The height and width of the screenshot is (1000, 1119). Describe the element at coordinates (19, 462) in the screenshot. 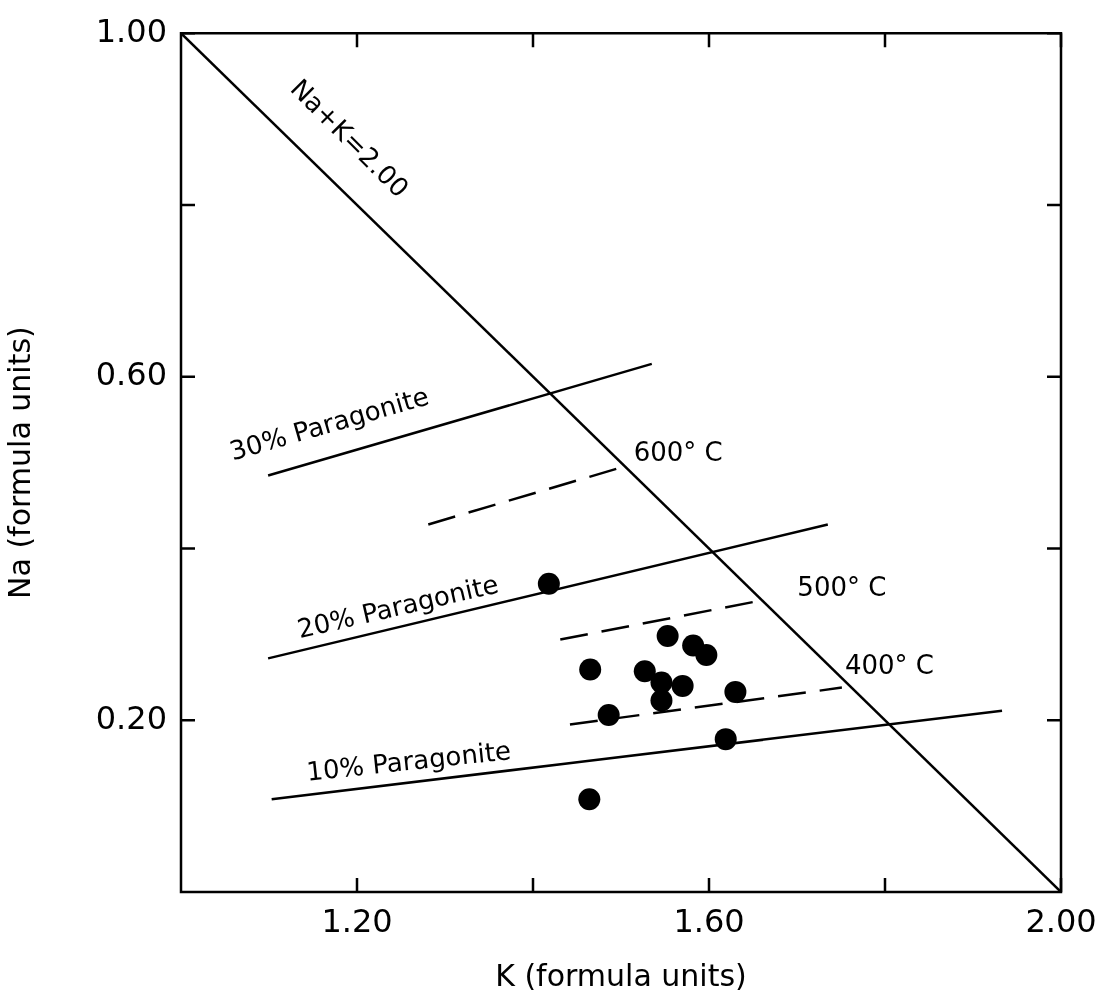

I see `y-axis-title: Na (formula units)` at that location.